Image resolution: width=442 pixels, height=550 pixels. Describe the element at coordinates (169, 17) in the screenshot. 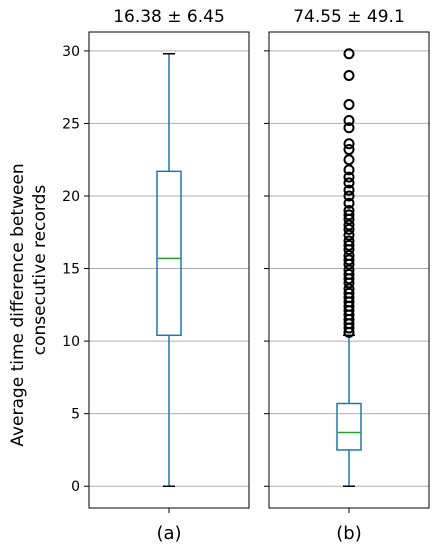

I see `panel-title: 16.38 ± 6.45` at that location.